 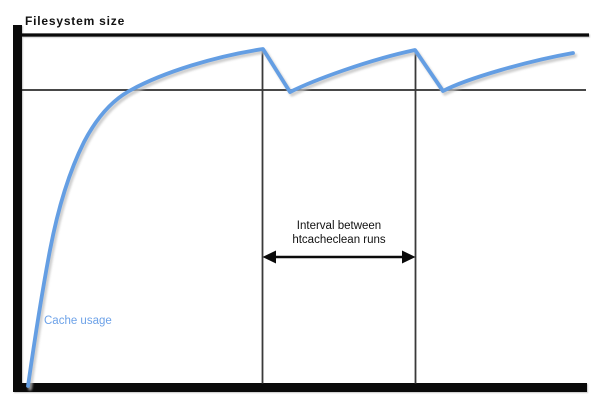 What do you see at coordinates (78, 321) in the screenshot?
I see `cache-usage-label: Cache usage` at bounding box center [78, 321].